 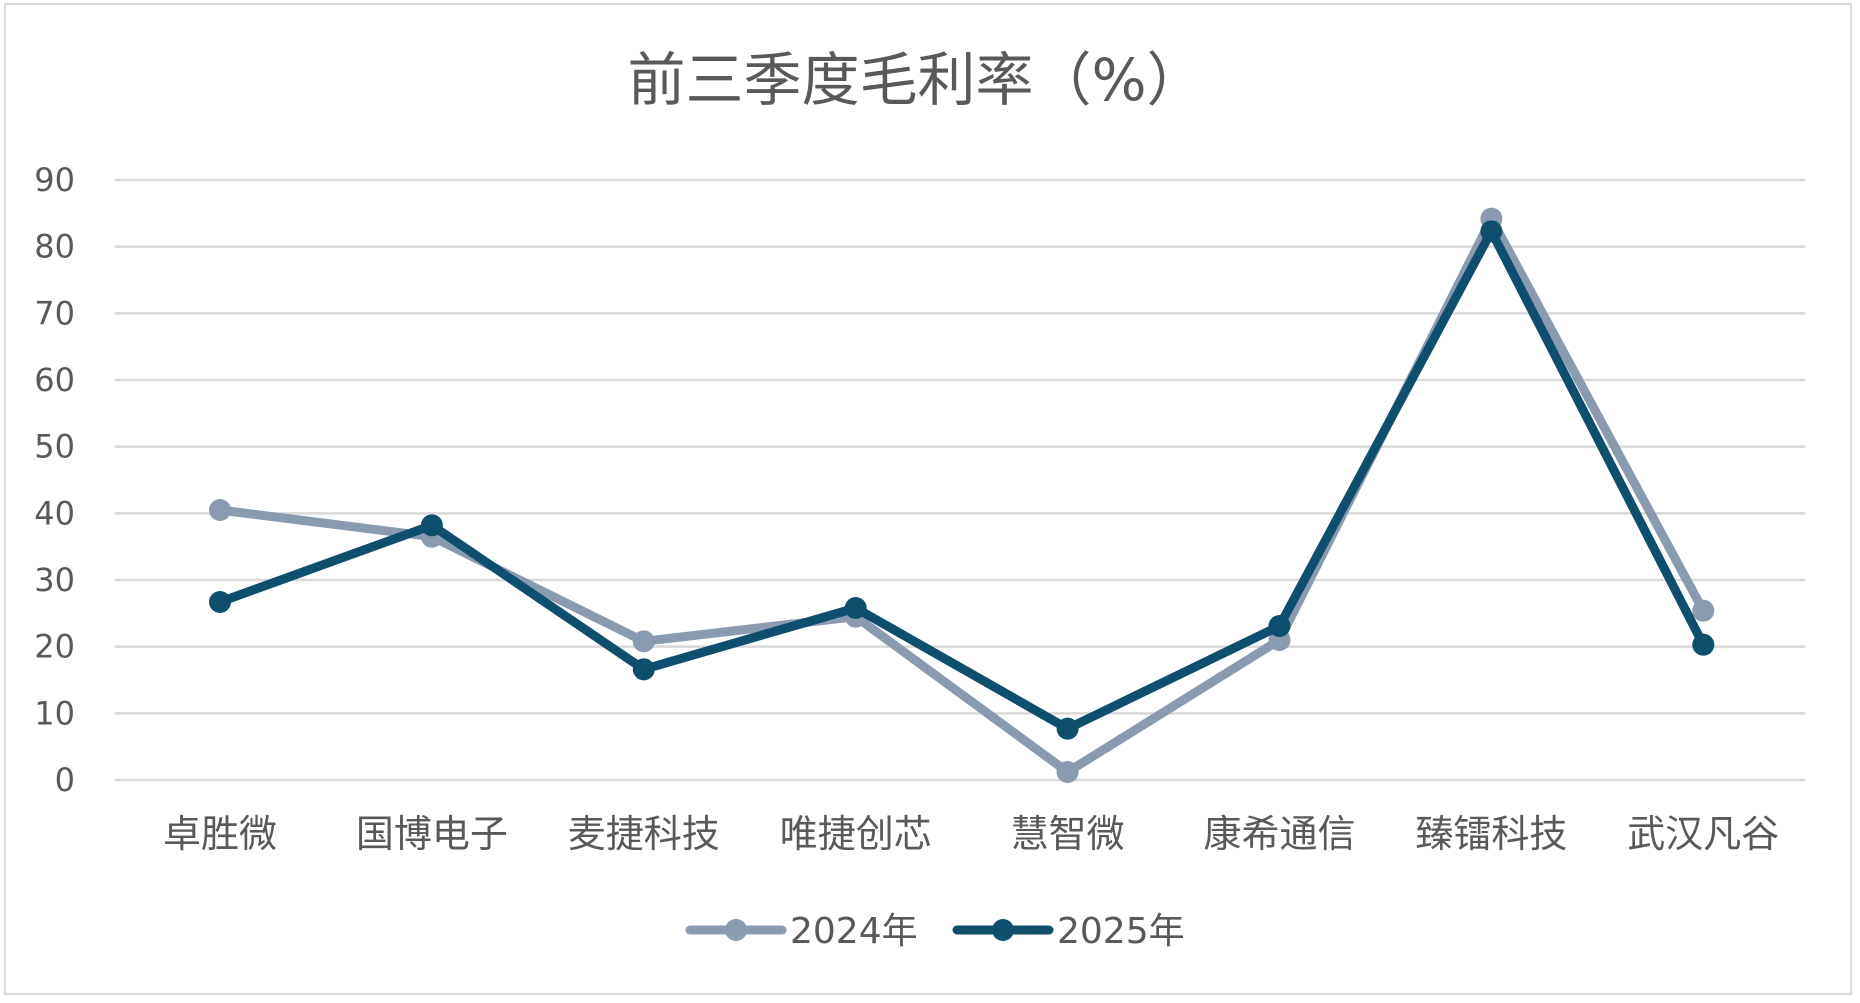 What do you see at coordinates (54, 480) in the screenshot?
I see `y-axis-ticks: 0 10 20 30 40 50 60 70 80 90` at bounding box center [54, 480].